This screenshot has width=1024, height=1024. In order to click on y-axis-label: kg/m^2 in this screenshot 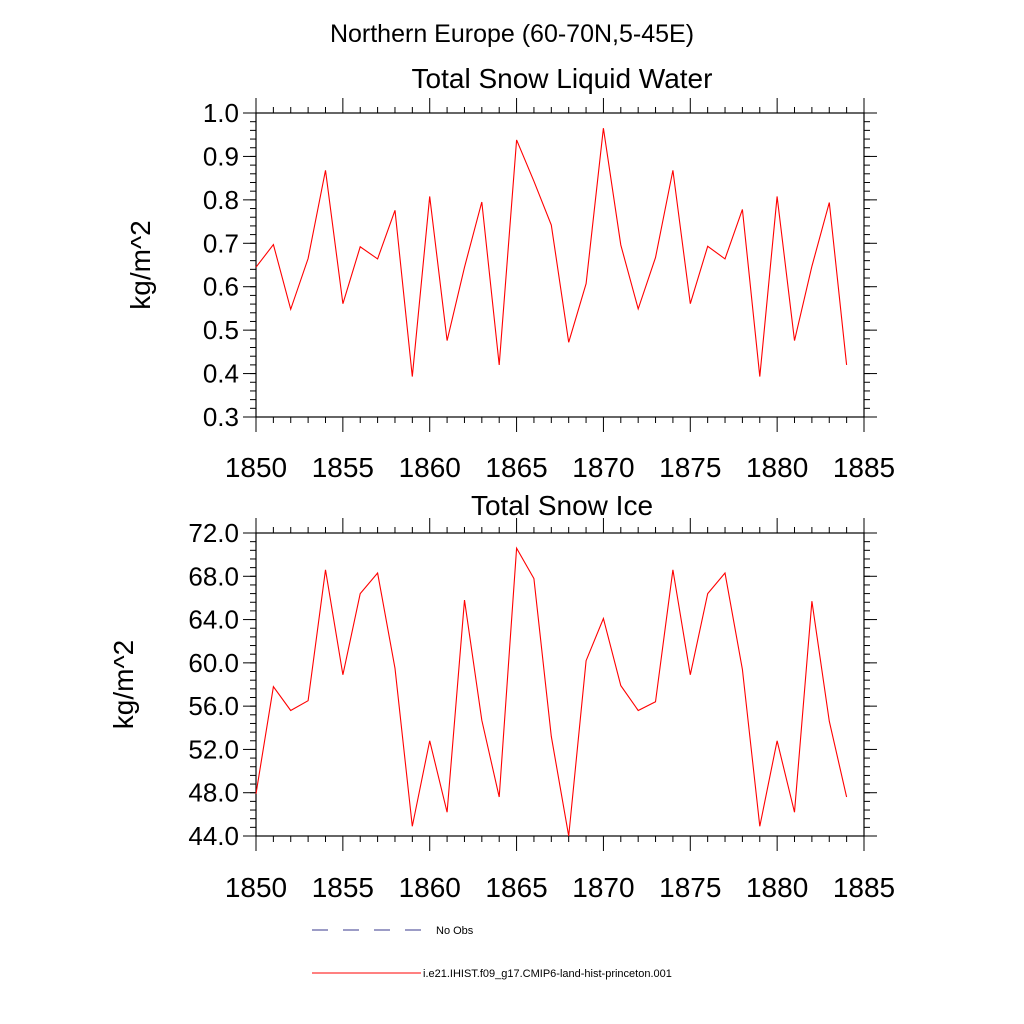, I will do `click(123, 684)`.